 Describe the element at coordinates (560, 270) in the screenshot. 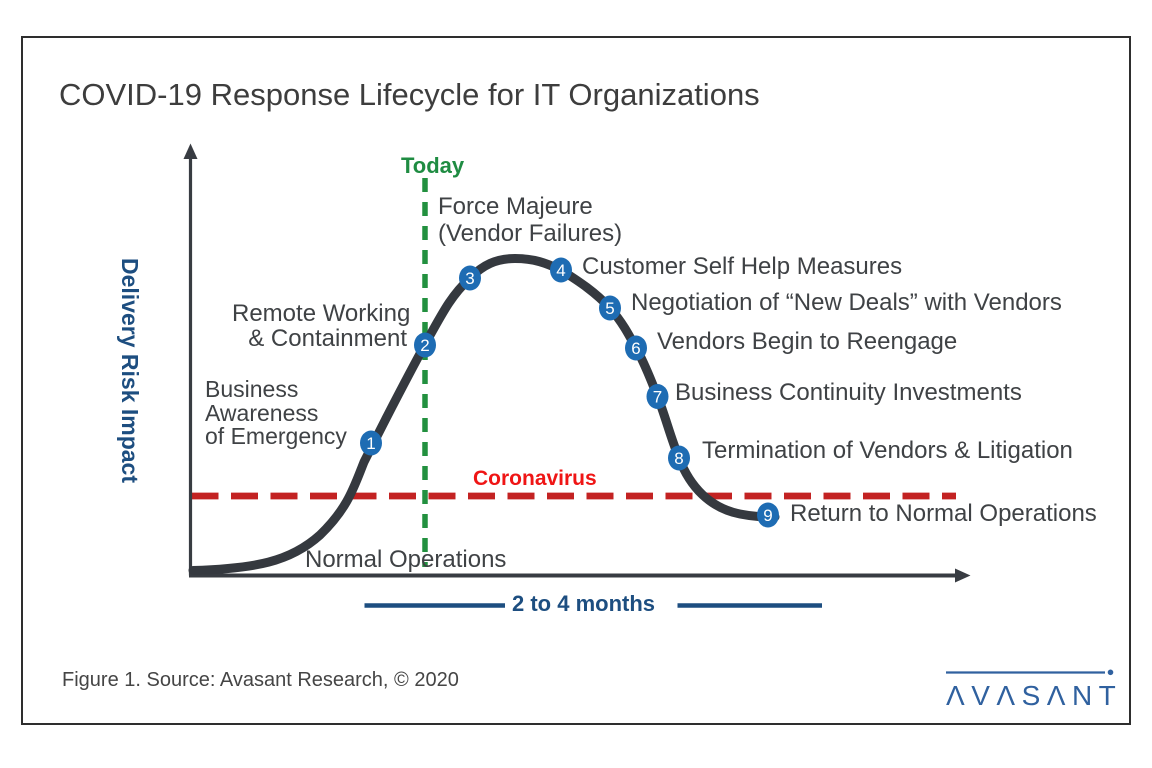

I see `svg-text: 4` at that location.